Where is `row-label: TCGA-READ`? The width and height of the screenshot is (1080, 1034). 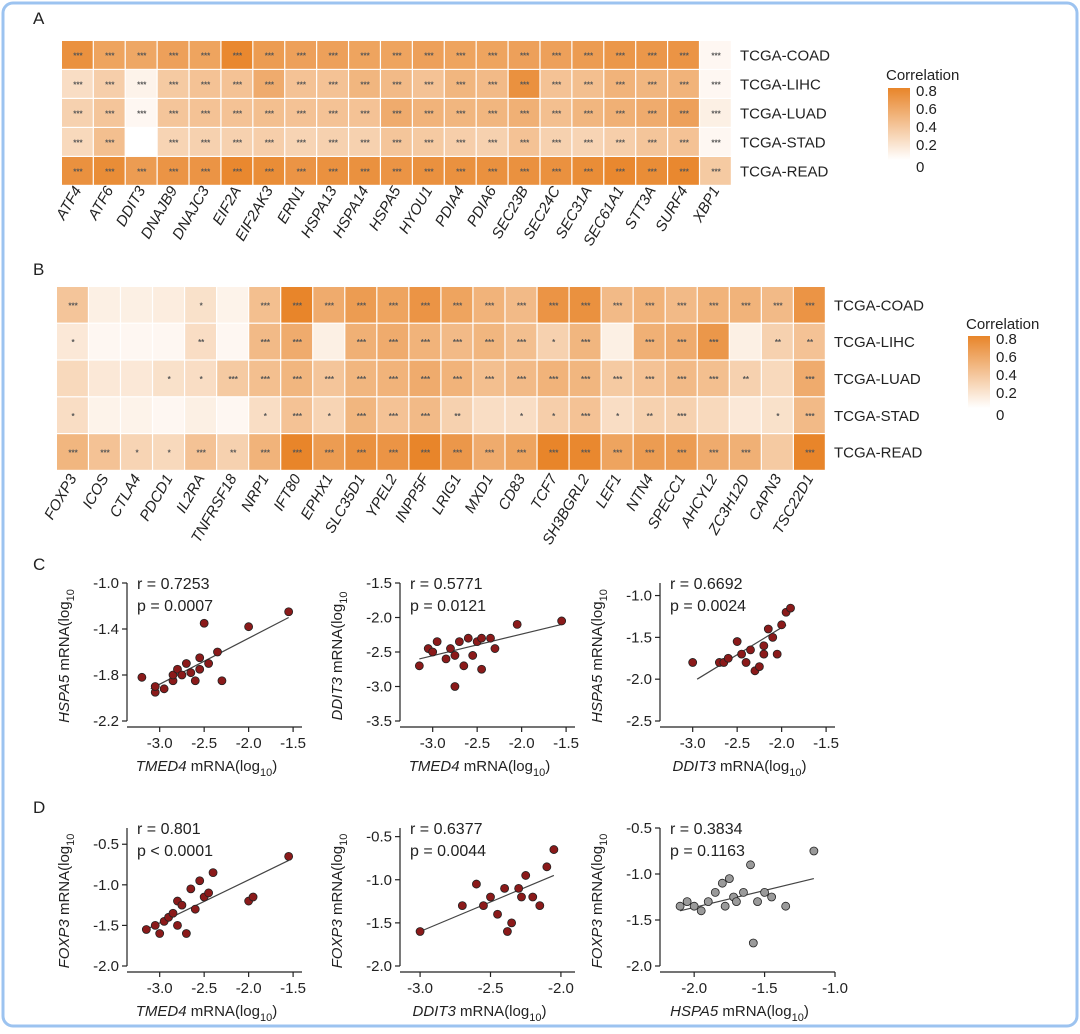
row-label: TCGA-READ is located at coordinates (784, 172).